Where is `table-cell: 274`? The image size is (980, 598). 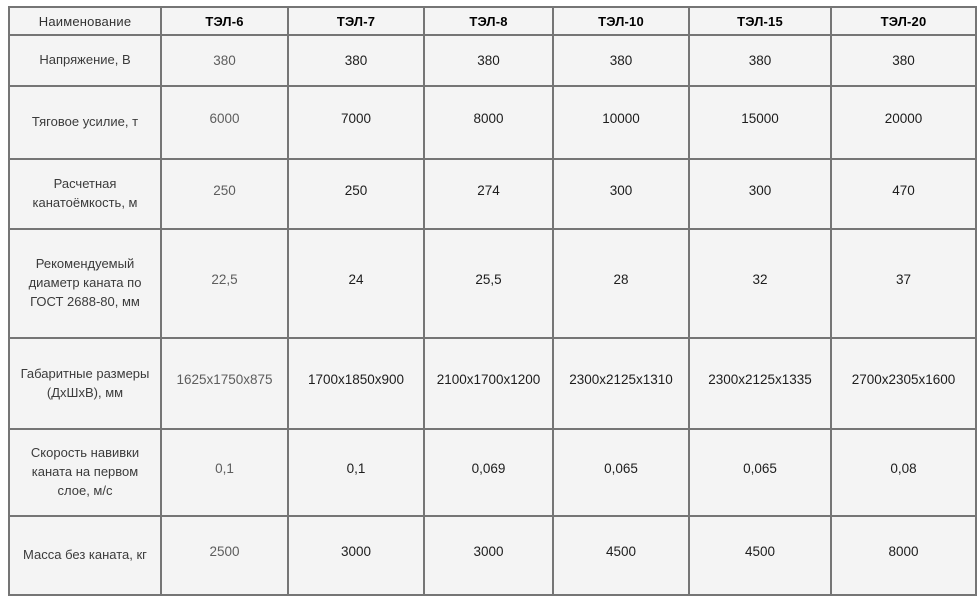
table-cell: 274 is located at coordinates (488, 194).